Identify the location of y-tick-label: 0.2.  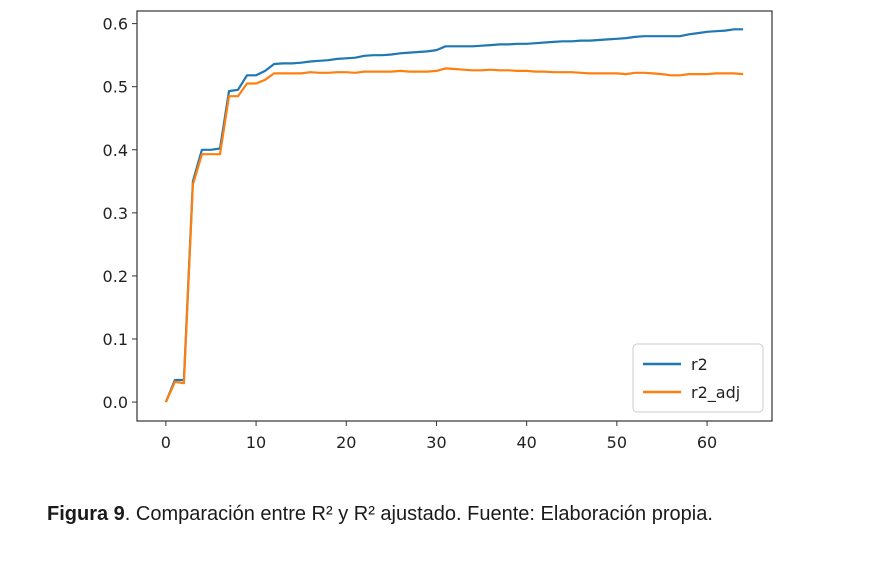
(115, 276).